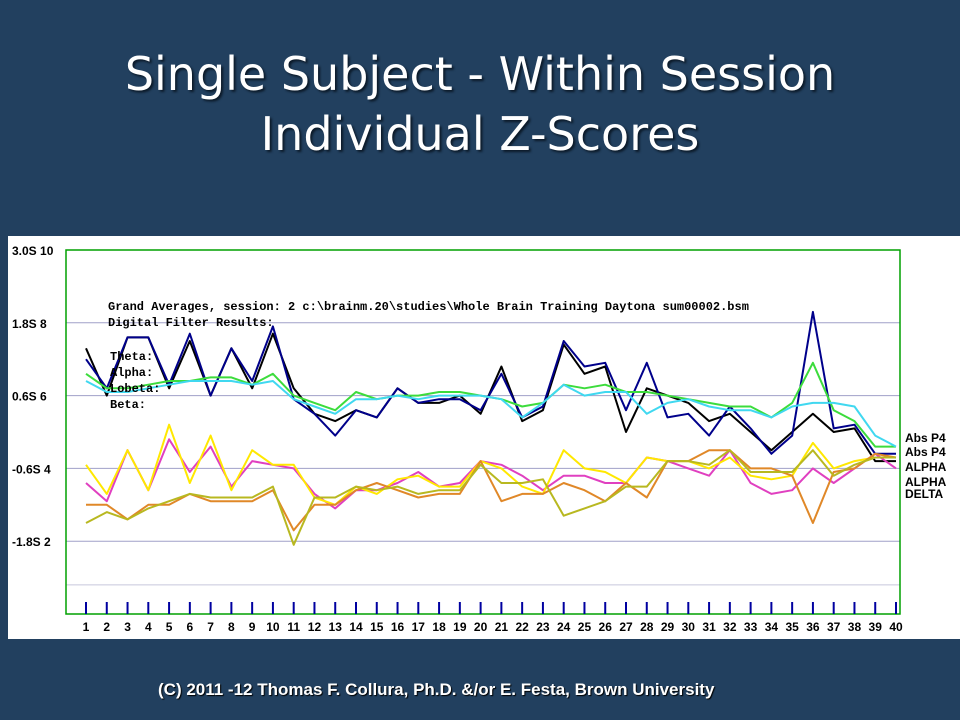 This screenshot has height=720, width=960. I want to click on chart-annotation: Beta:, so click(128, 405).